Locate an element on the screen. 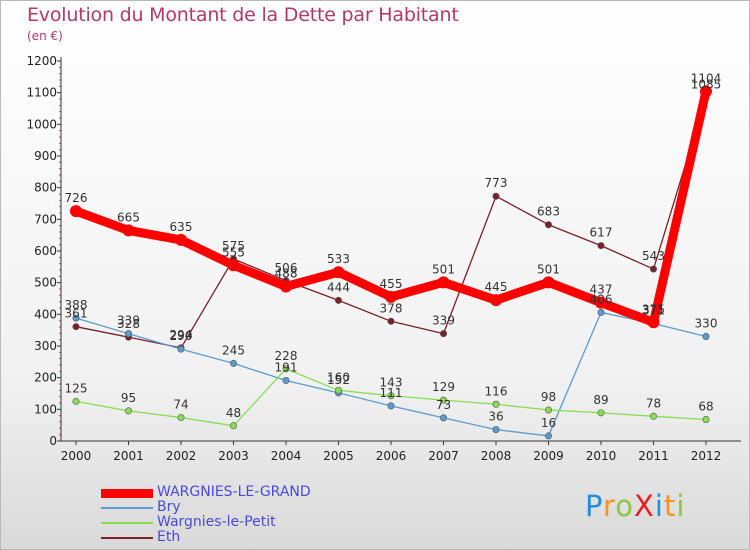  x-tick-label: 2004 is located at coordinates (286, 456).